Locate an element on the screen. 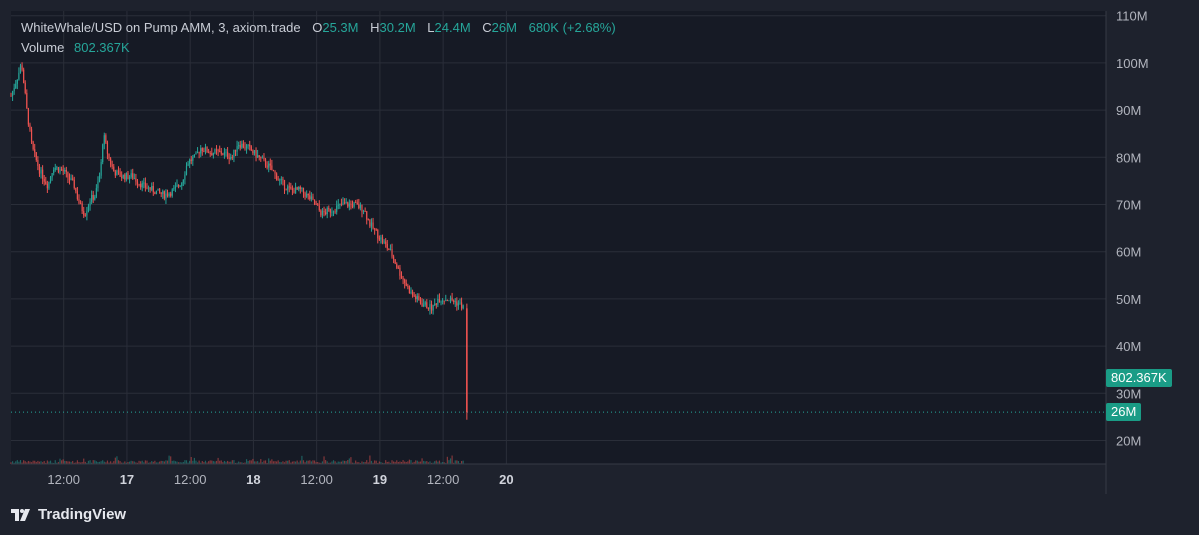 Image resolution: width=1199 pixels, height=535 pixels. time-tick-label: 12:00 is located at coordinates (190, 479).